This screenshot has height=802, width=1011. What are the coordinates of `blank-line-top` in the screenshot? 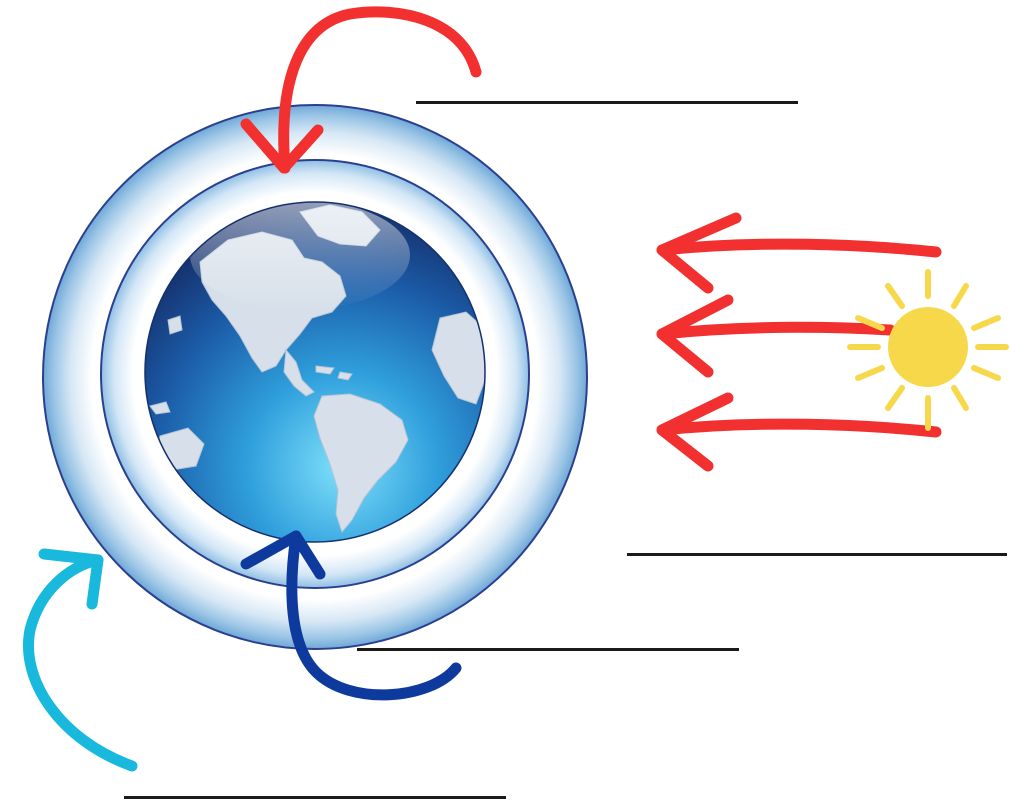 It's located at (607, 102).